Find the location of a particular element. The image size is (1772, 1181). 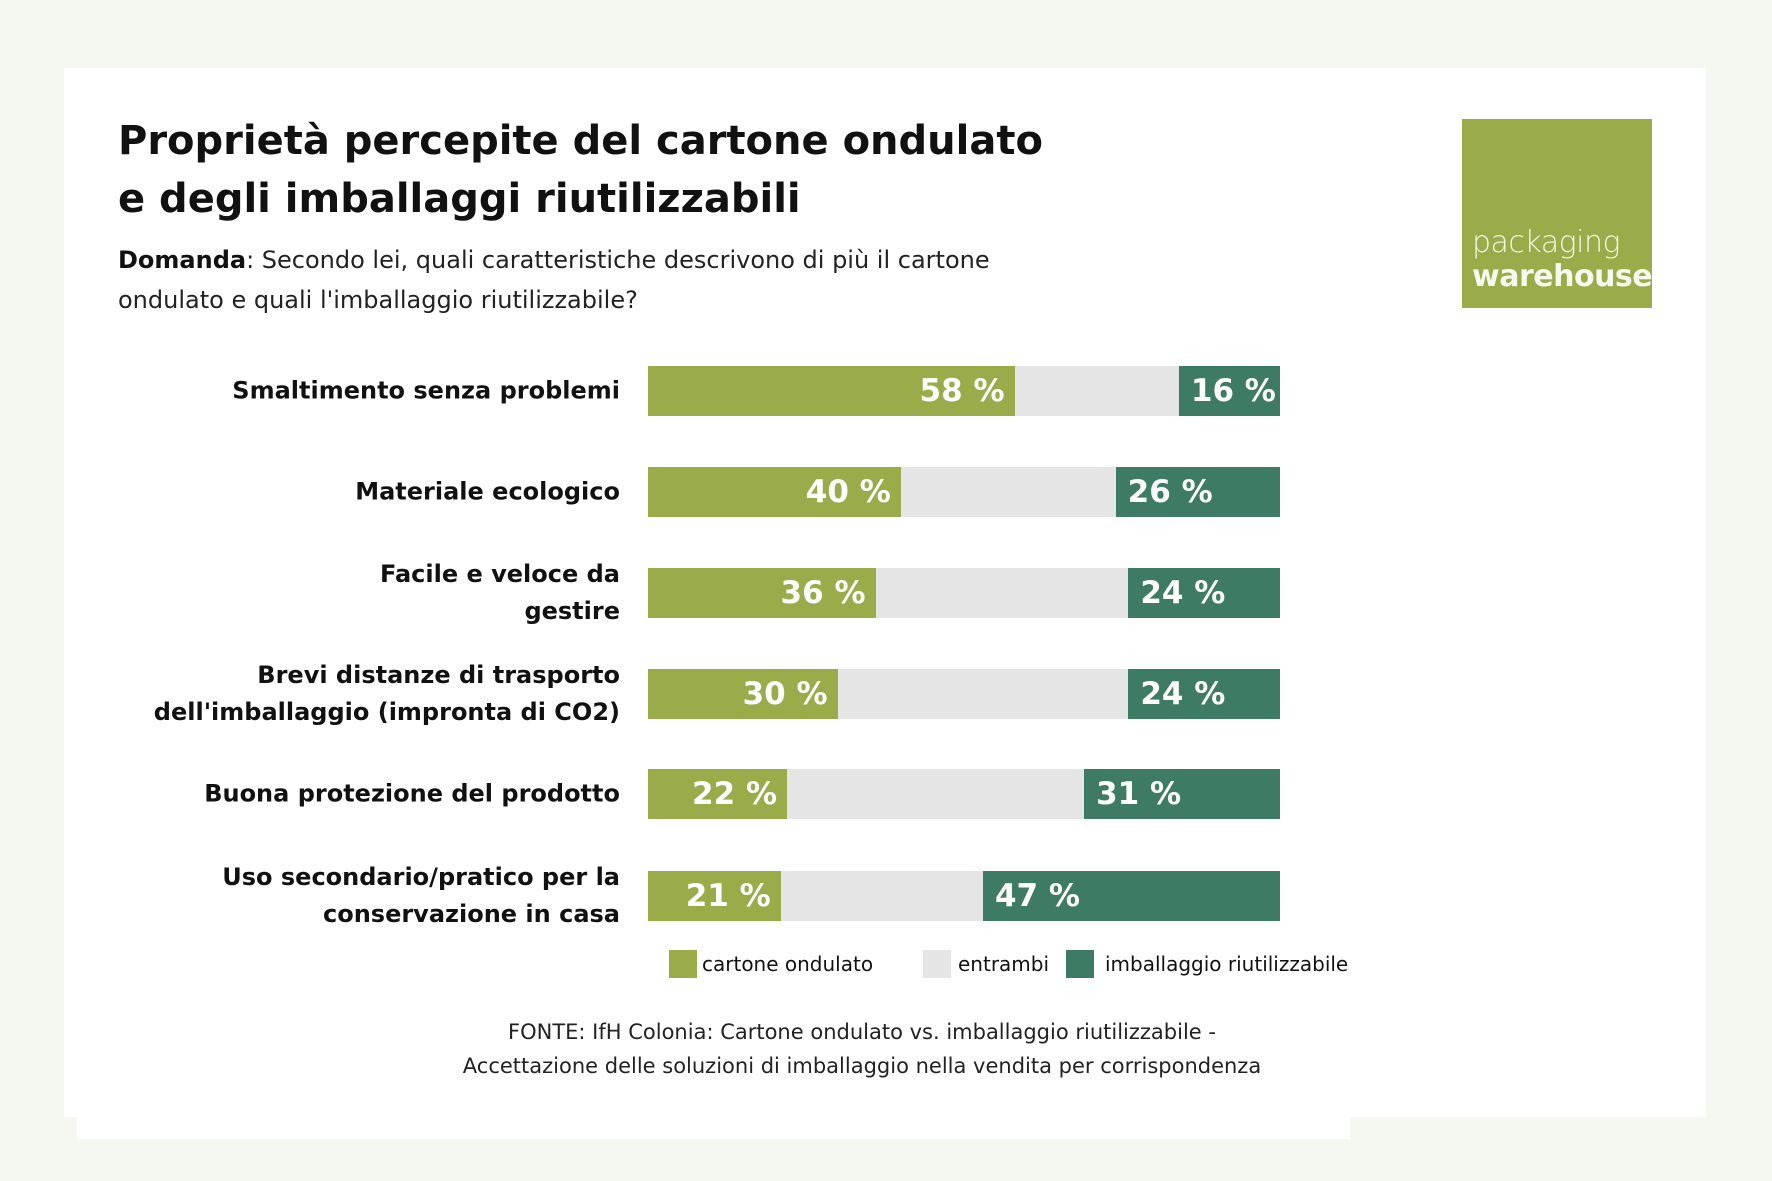

question-label: Domanda is located at coordinates (182, 260).